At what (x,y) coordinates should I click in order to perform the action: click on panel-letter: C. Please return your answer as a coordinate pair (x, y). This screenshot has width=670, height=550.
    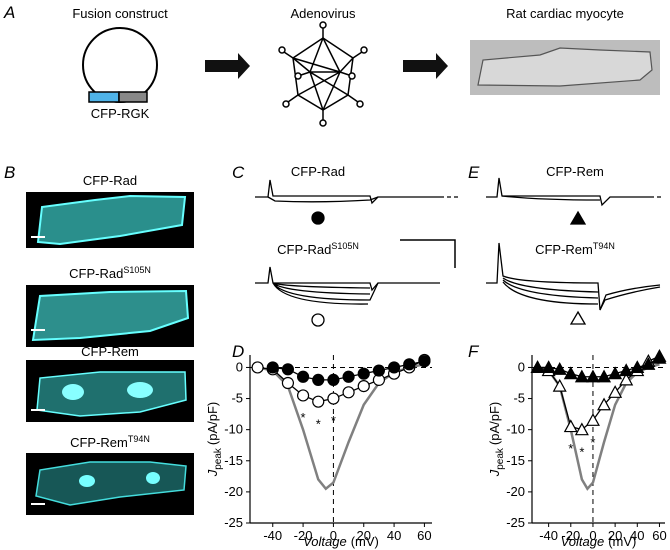
    Looking at the image, I should click on (238, 172).